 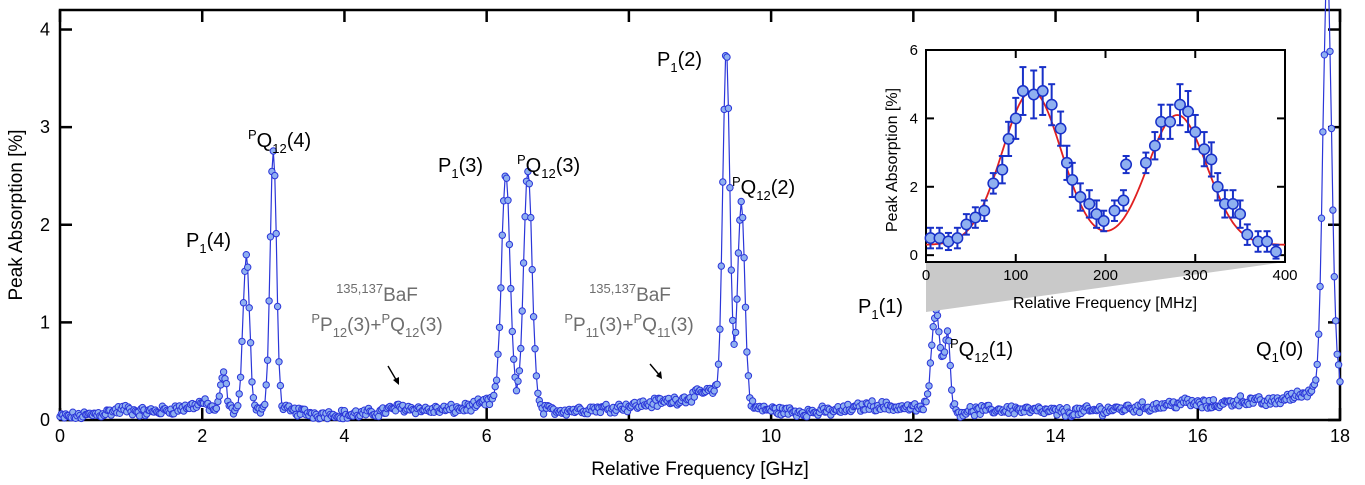 I want to click on label-p1-2: P1(2), so click(x=679, y=62).